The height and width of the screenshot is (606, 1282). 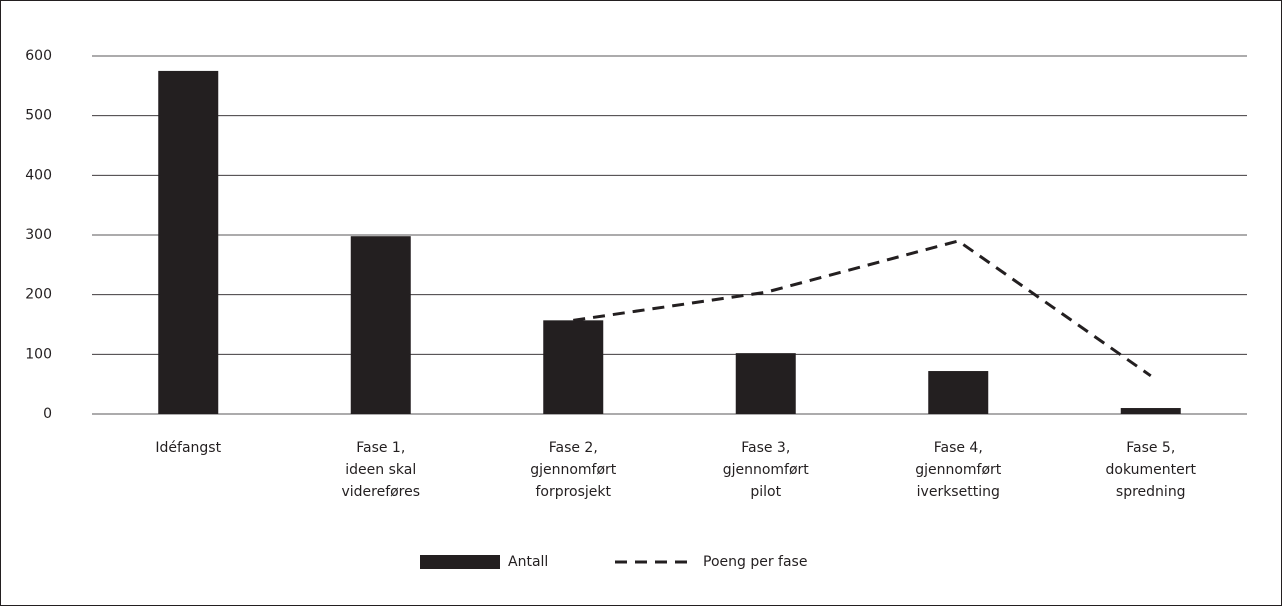 What do you see at coordinates (958, 448) in the screenshot?
I see `x-tick-label: Fase 4,` at bounding box center [958, 448].